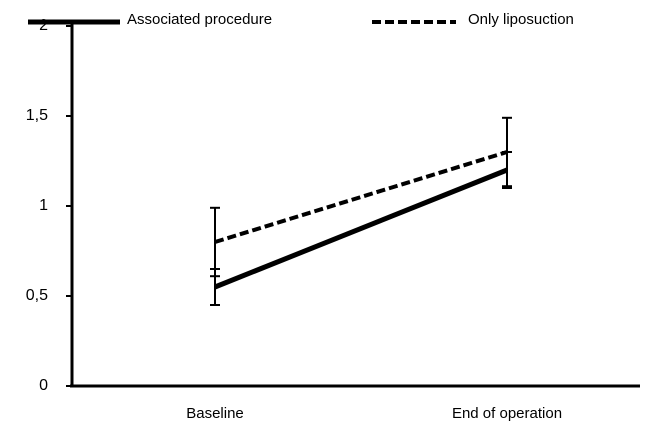  Describe the element at coordinates (37, 295) in the screenshot. I see `y-tick-label: 0,5` at that location.